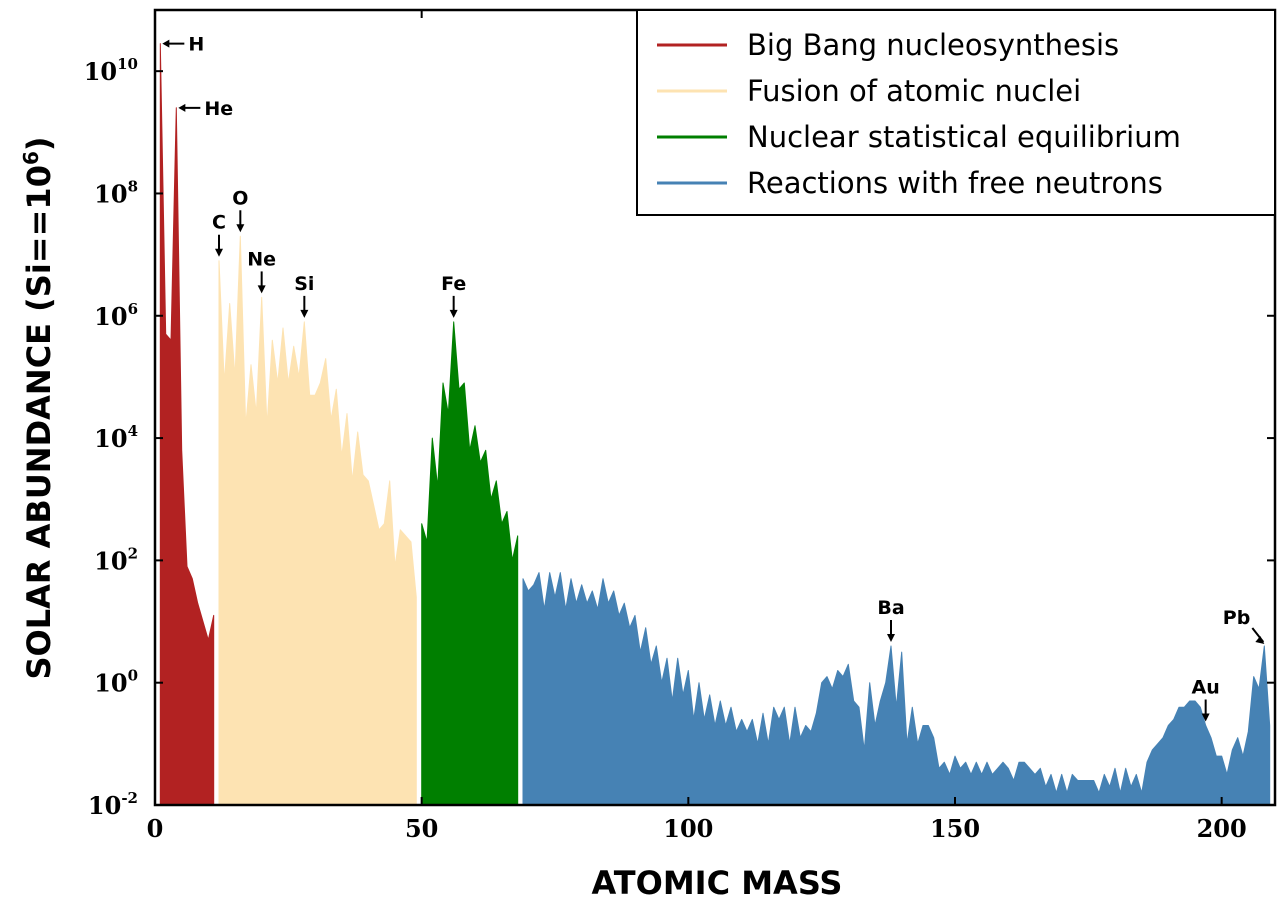 This screenshot has width=1280, height=899. I want to click on annotation-label: C, so click(219, 223).